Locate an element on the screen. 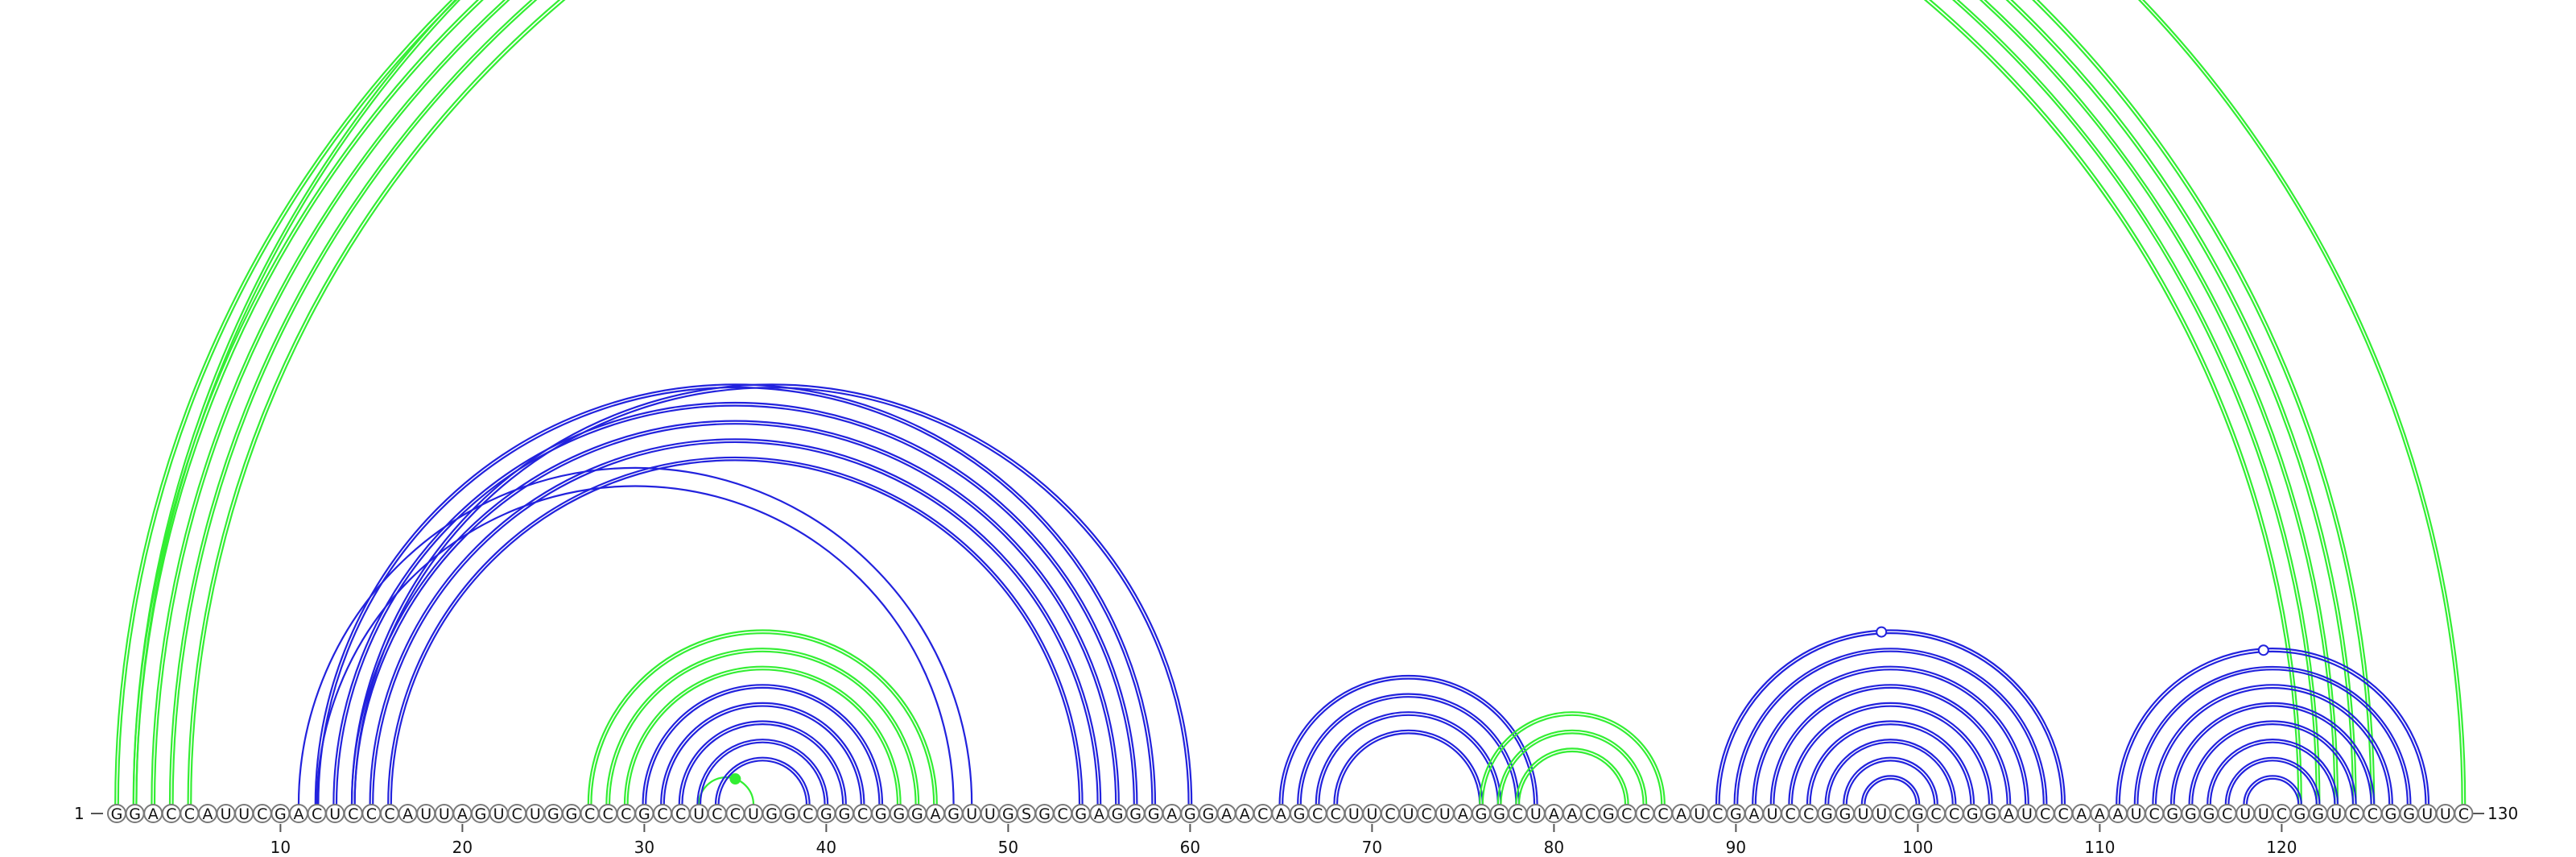 This screenshot has width=2576, height=857. base-circle is located at coordinates (2464, 813).